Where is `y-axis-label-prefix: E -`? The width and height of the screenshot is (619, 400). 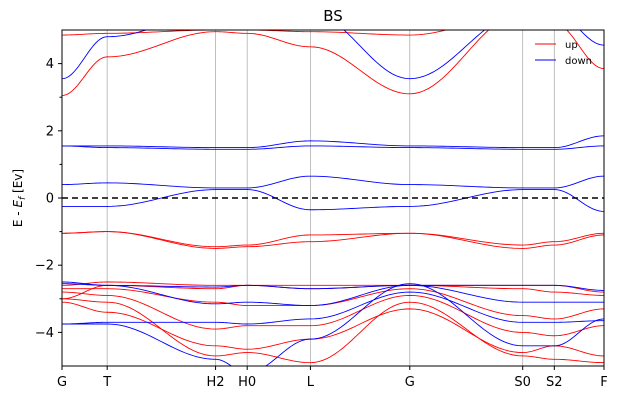
y-axis-label-prefix: E - is located at coordinates (18, 218).